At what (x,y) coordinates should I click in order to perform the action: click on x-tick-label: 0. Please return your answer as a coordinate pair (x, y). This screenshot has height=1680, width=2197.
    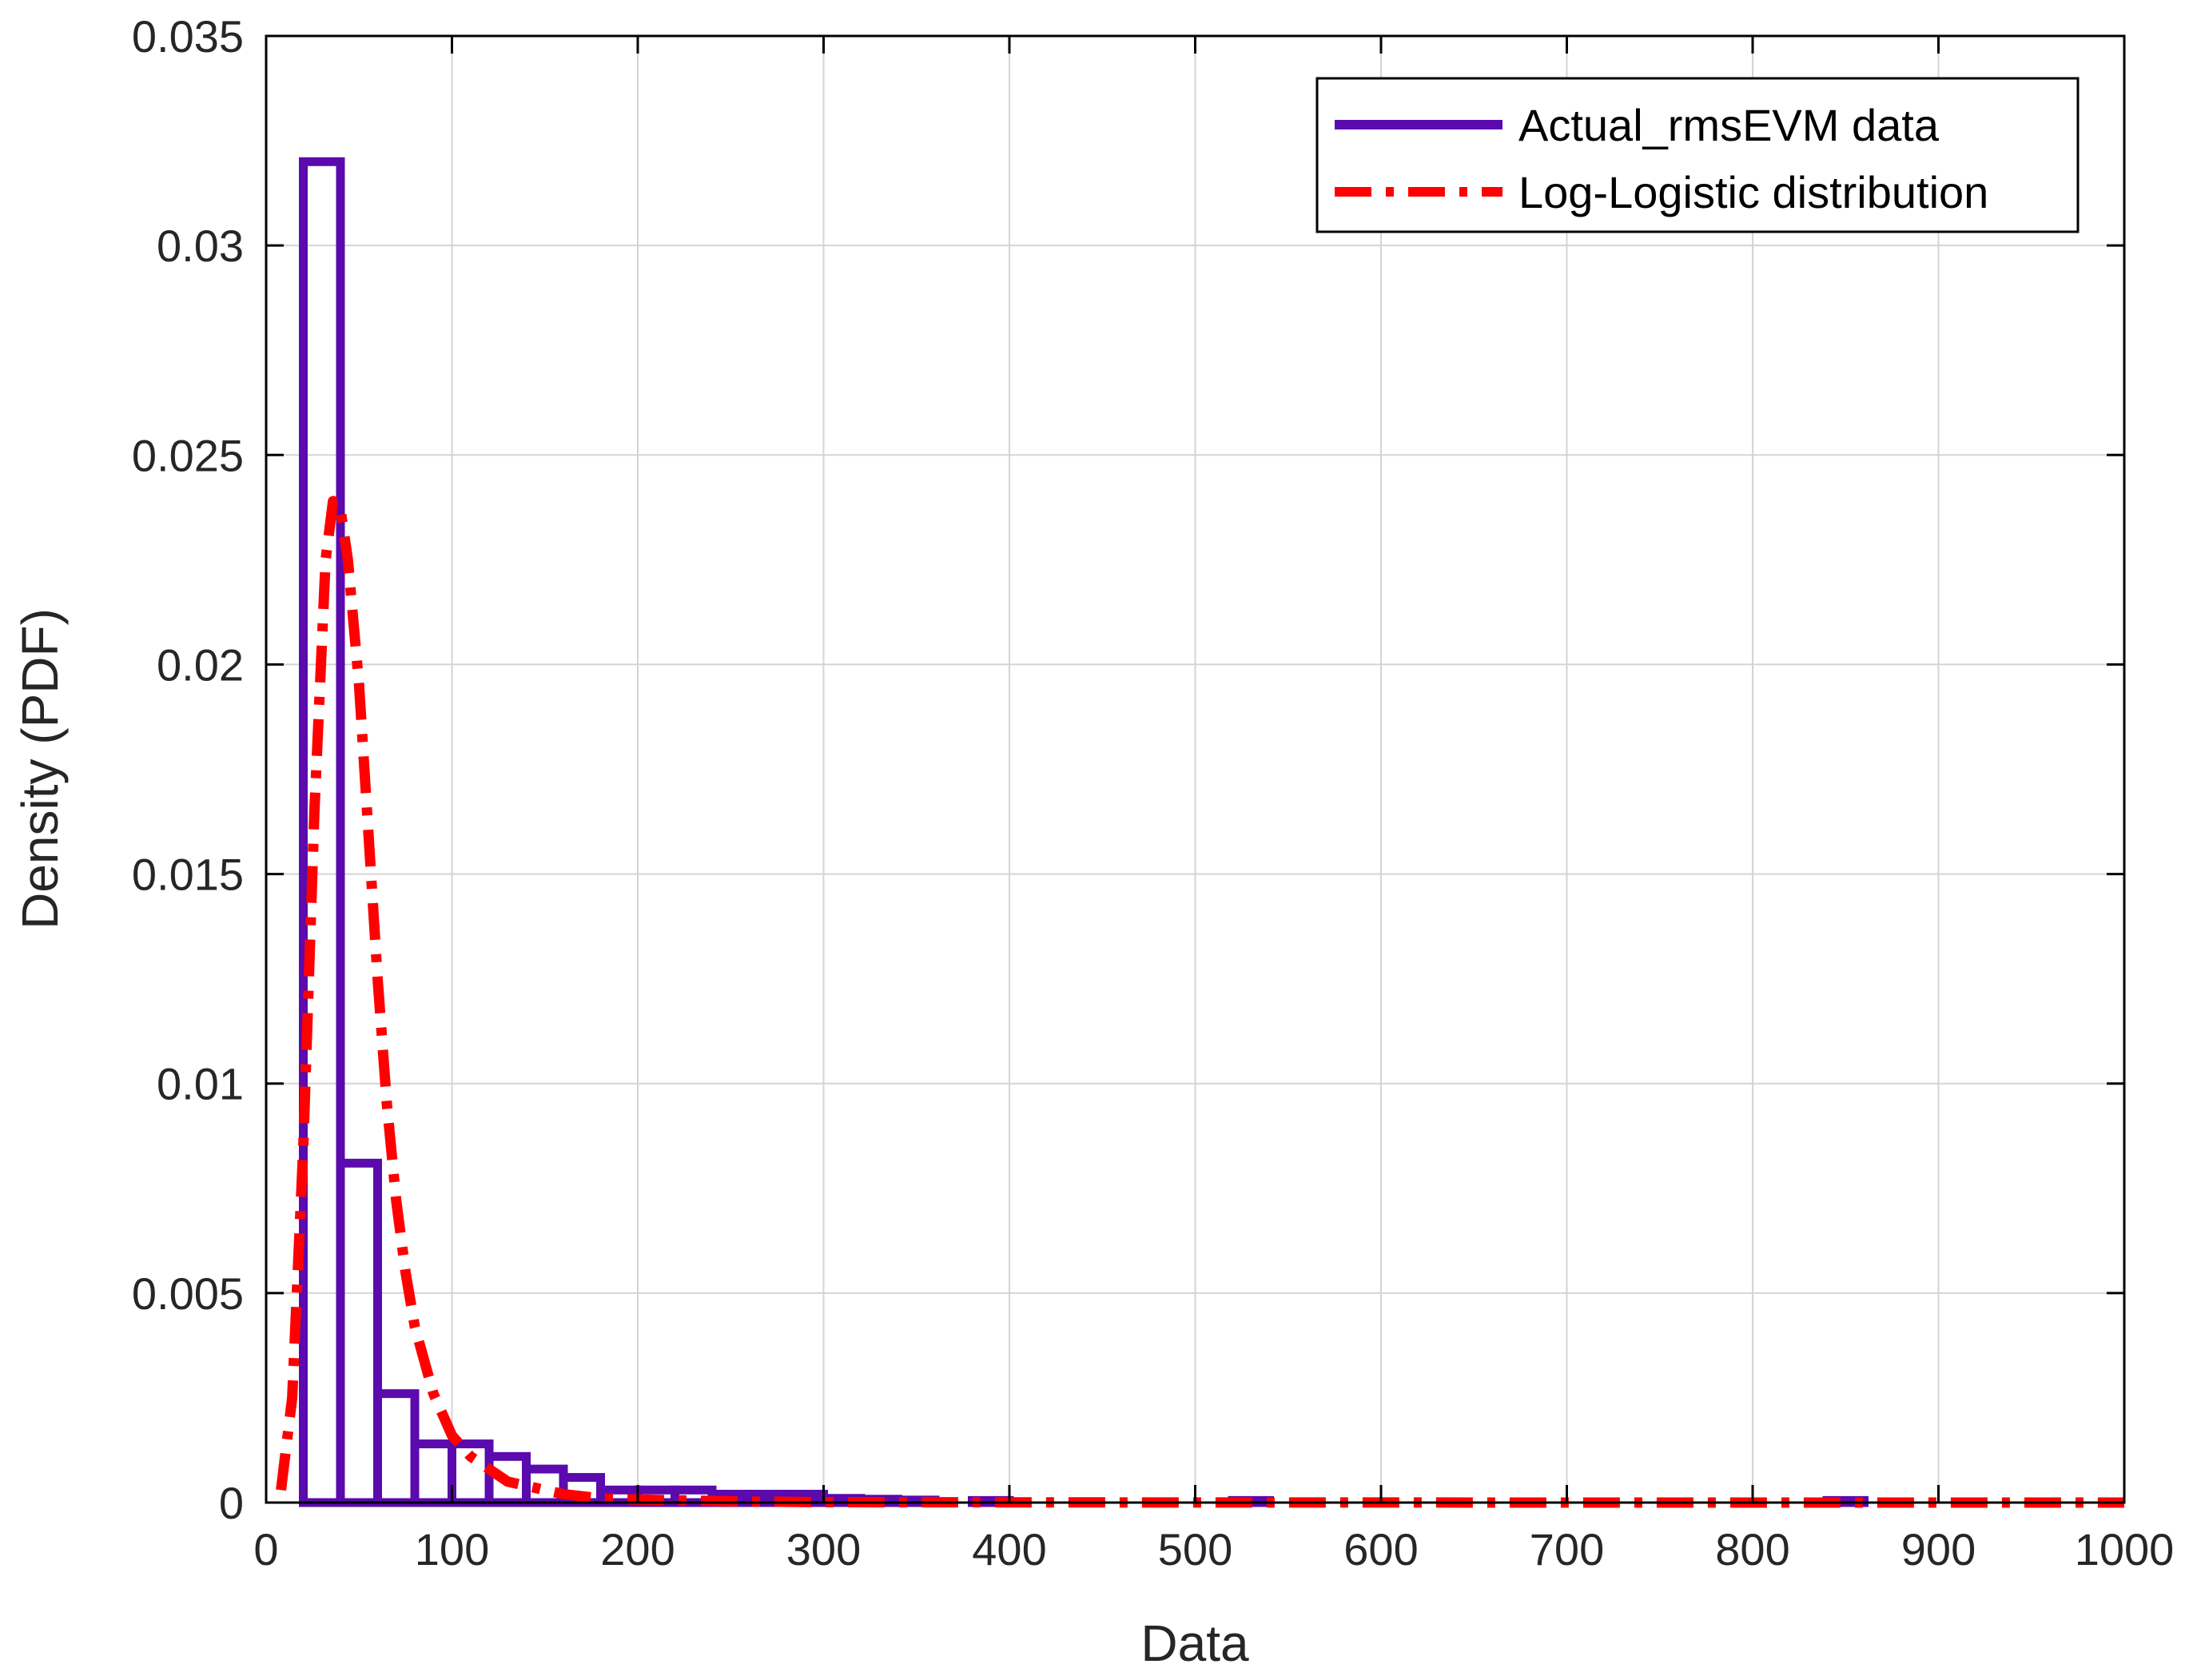
    Looking at the image, I should click on (265, 1549).